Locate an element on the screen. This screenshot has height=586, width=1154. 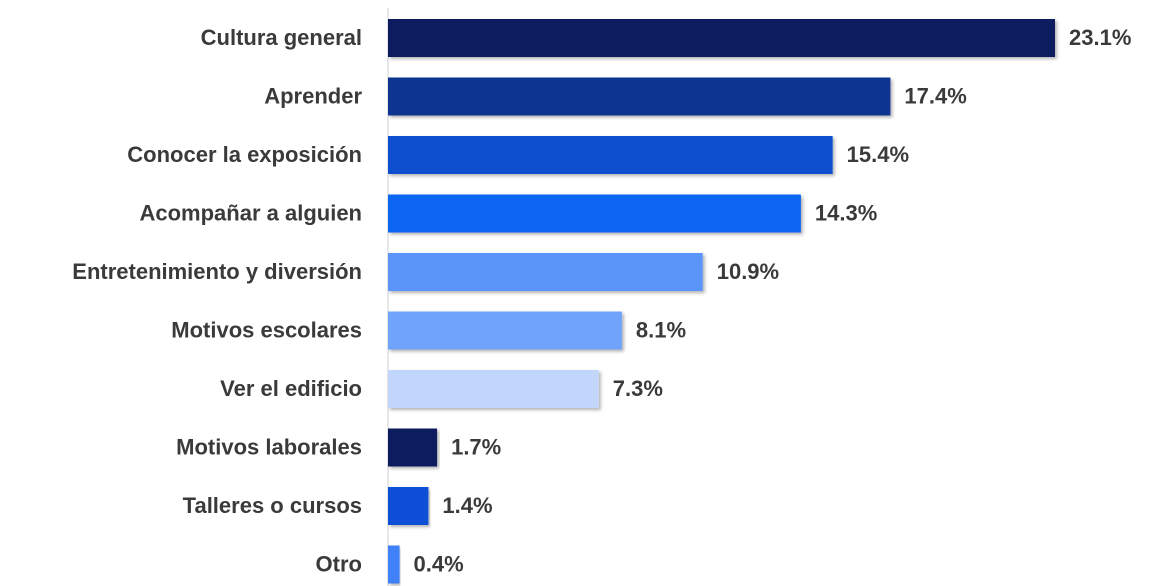
value-label: 23.1% is located at coordinates (1100, 37).